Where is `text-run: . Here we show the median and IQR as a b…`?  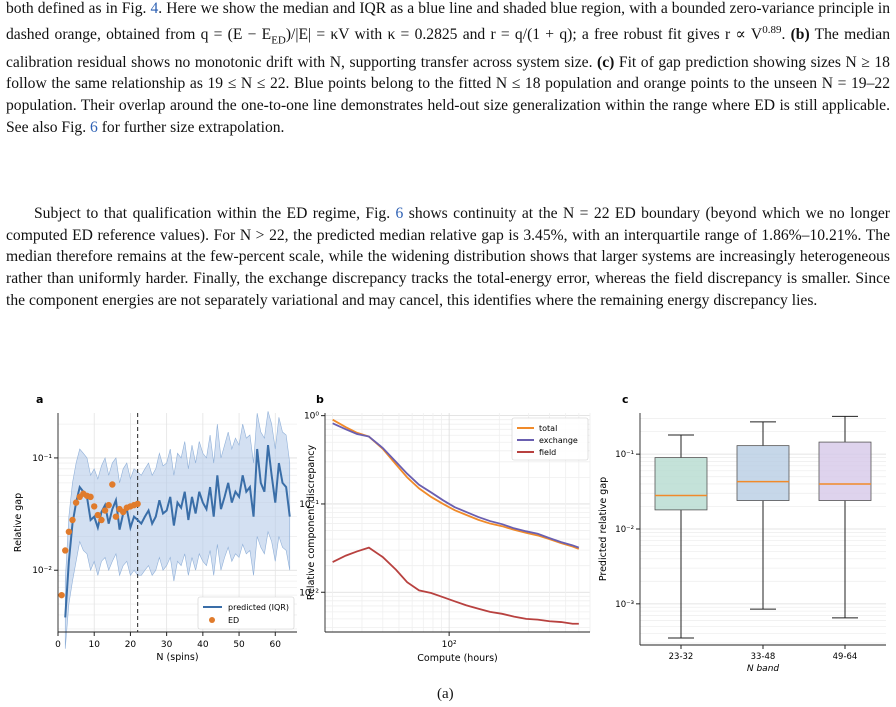
text-run: . Here we show the median and IQR as a b… is located at coordinates (448, 21).